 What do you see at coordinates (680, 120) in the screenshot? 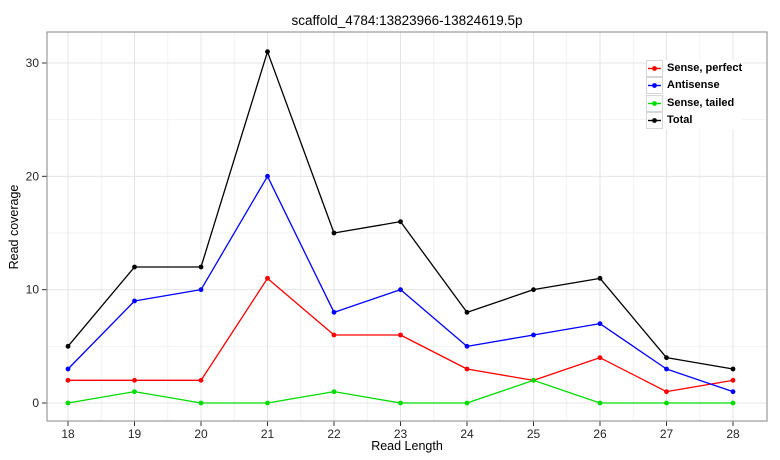
I see `legend-label: Total` at bounding box center [680, 120].